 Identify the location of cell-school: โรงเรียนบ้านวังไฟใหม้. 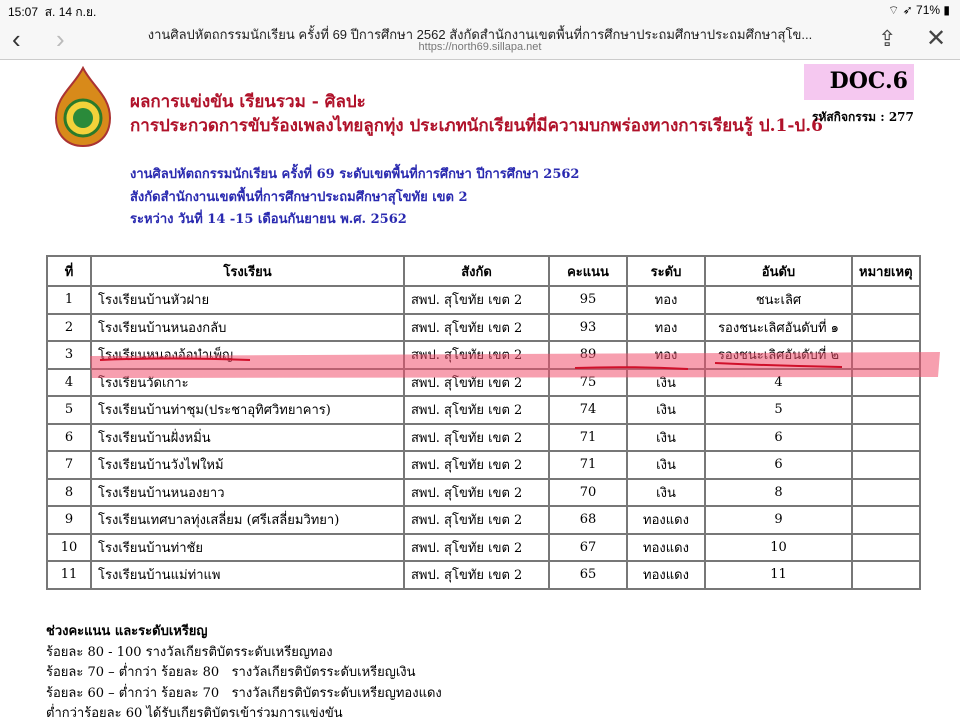
(247, 465).